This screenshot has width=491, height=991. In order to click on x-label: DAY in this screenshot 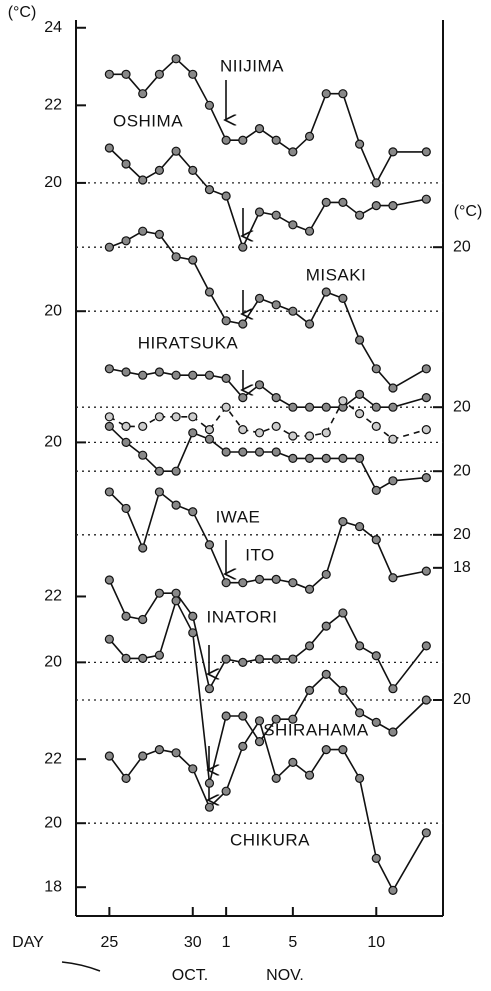, I will do `click(28, 942)`.